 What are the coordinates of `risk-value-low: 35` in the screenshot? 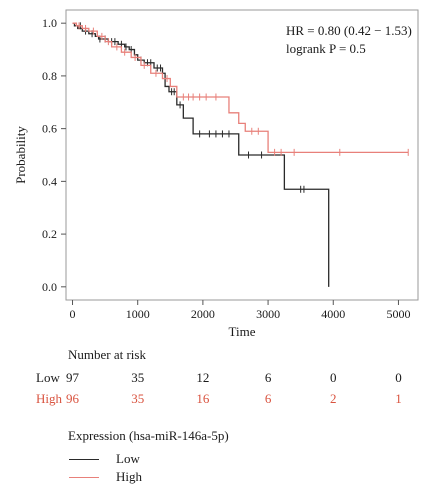 It's located at (138, 377).